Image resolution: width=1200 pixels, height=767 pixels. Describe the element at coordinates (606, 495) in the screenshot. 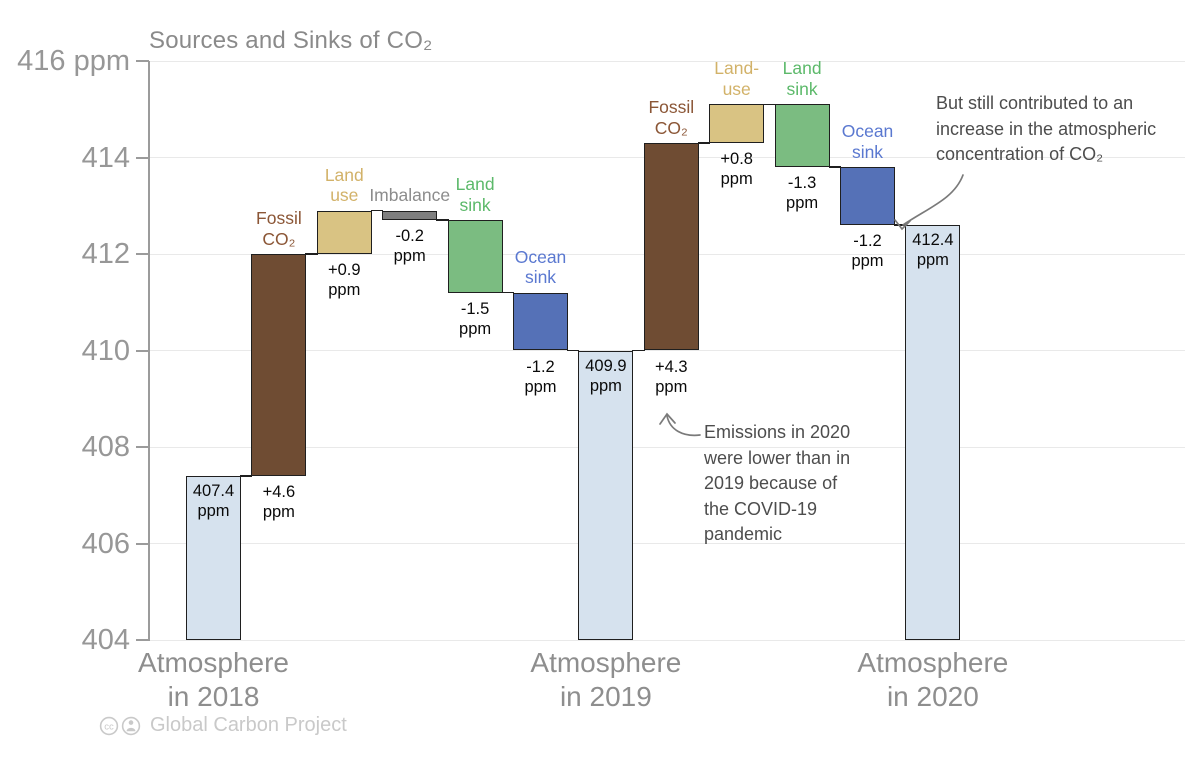

I see `bar-atmosphere-2019` at that location.